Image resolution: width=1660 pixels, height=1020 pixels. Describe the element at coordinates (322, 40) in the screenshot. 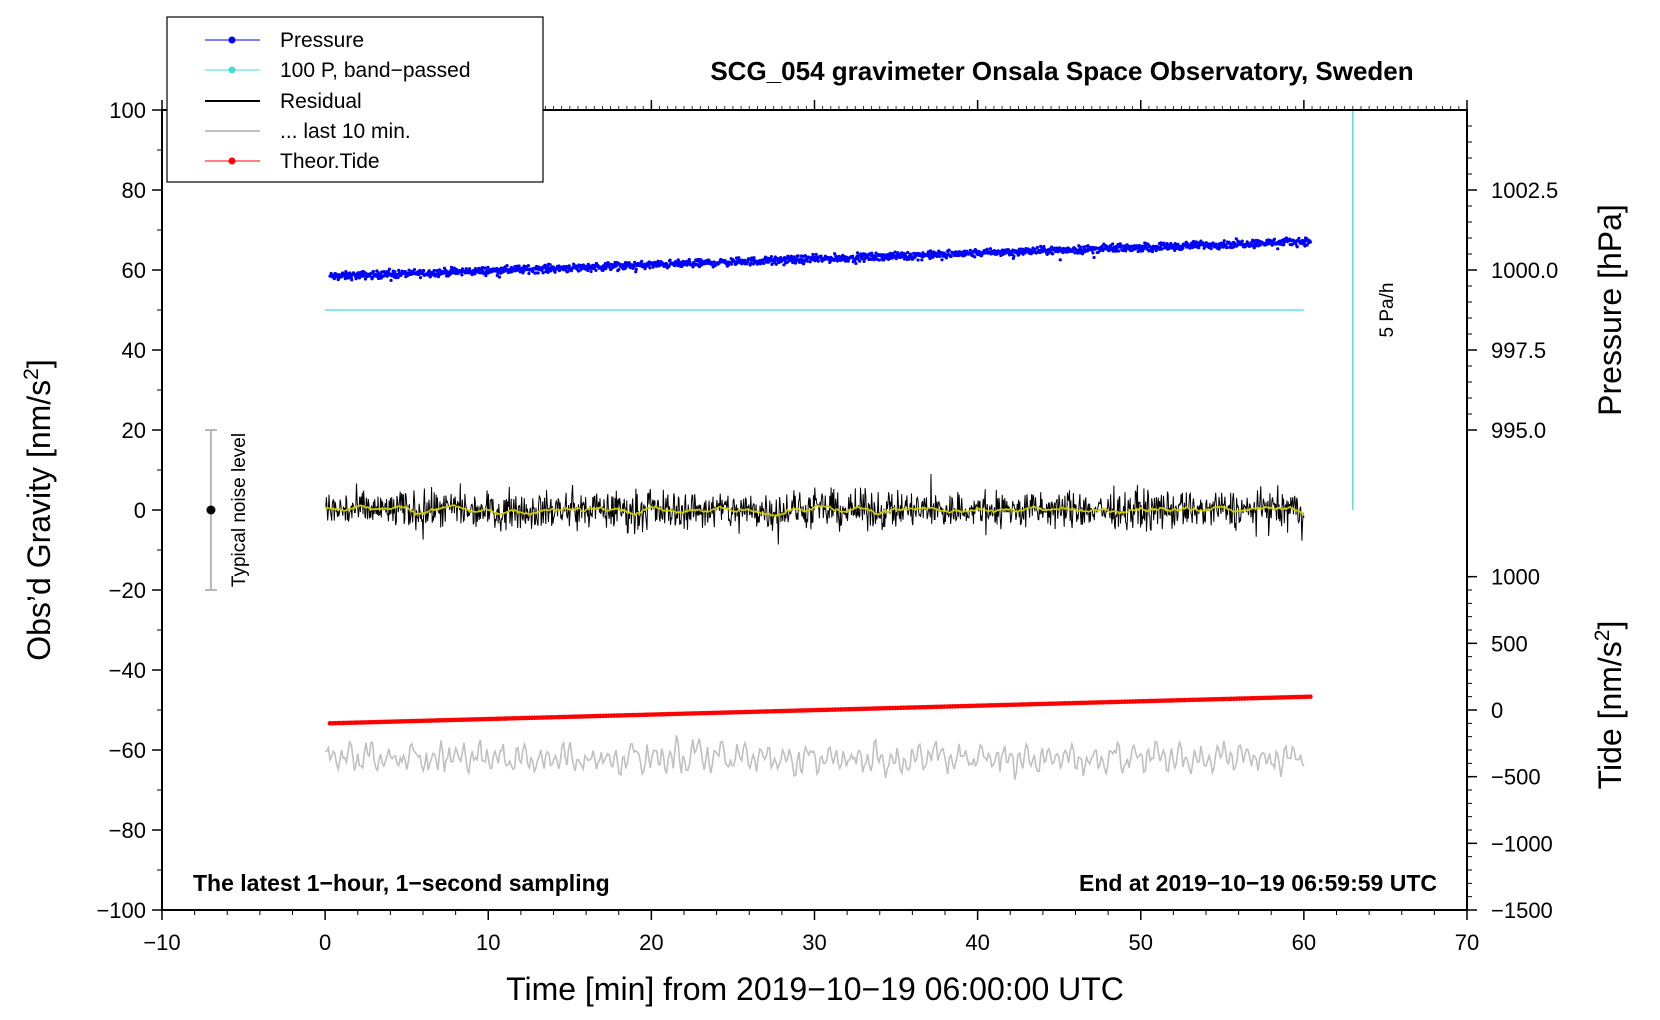

I see `legend-label-pressure: Pressure` at that location.